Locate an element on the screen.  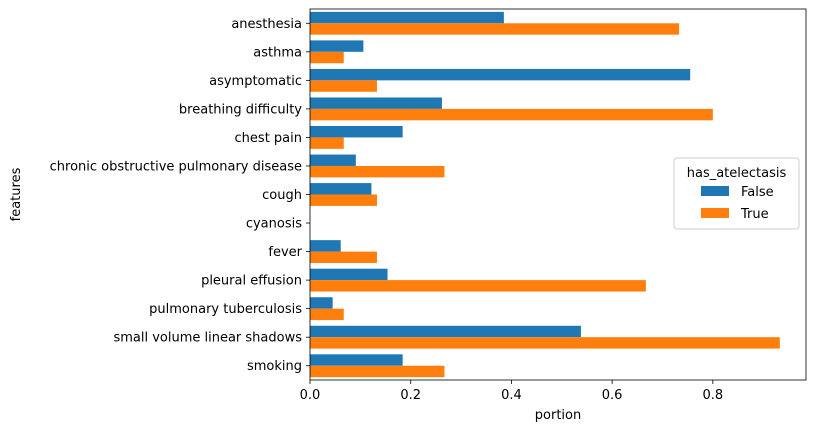
y-tick-label: pleural effusion is located at coordinates (251, 281).